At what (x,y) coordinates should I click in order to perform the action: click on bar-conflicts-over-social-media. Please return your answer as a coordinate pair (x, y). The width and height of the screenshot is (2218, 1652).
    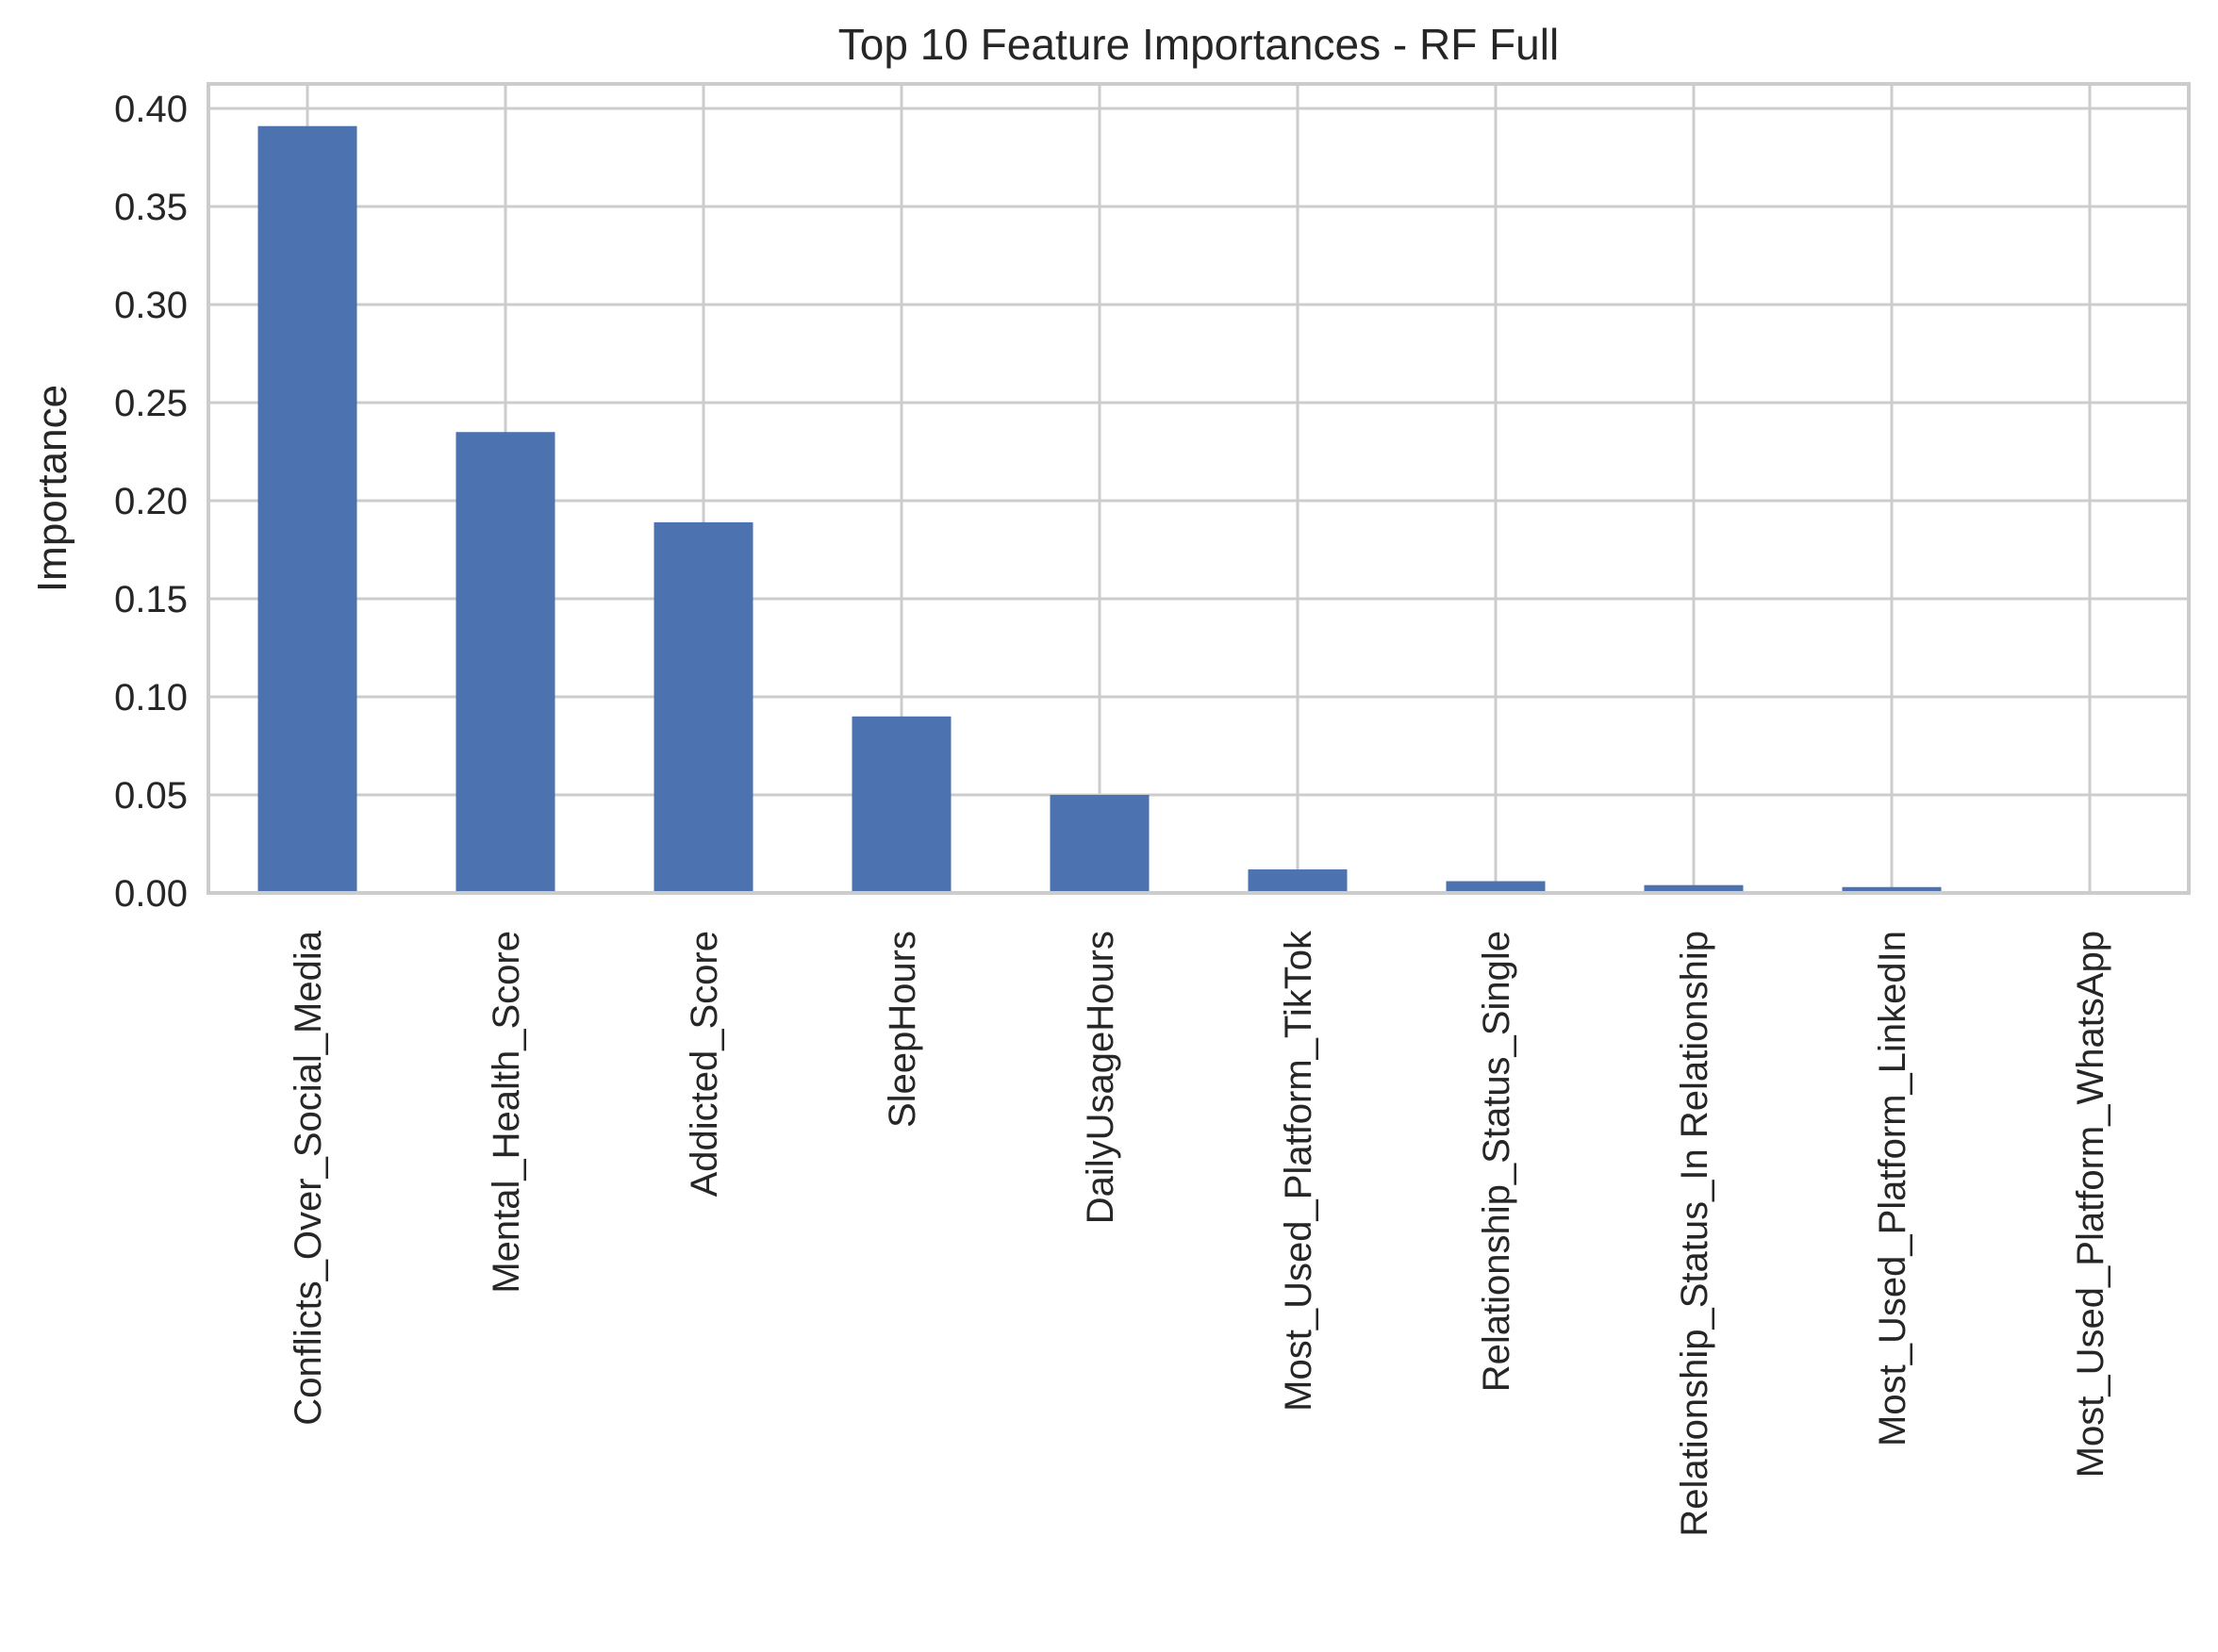
    Looking at the image, I should click on (307, 510).